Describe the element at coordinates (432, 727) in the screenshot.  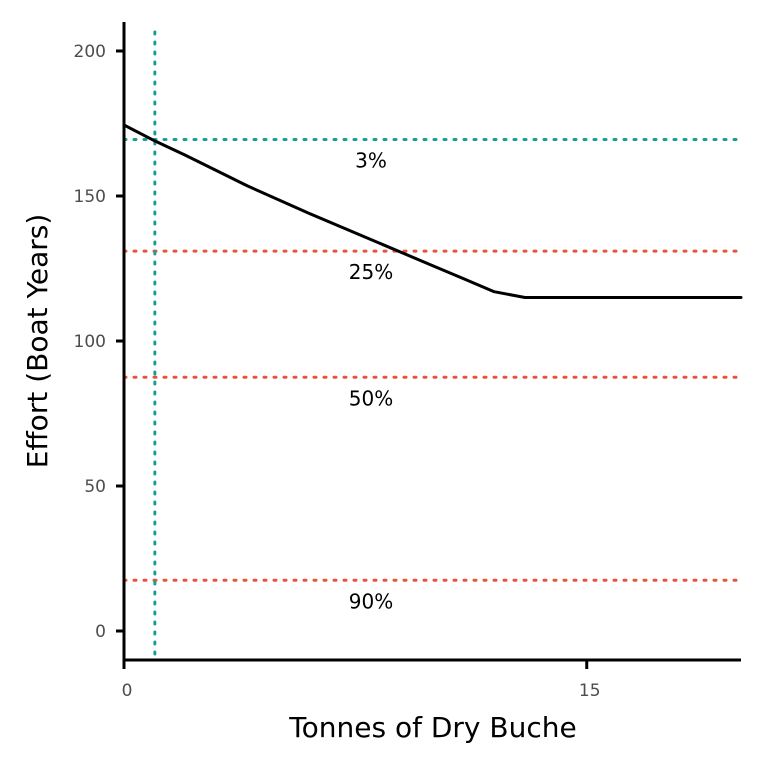
I see `x-axis-title: Tonnes of Dry Buche` at that location.